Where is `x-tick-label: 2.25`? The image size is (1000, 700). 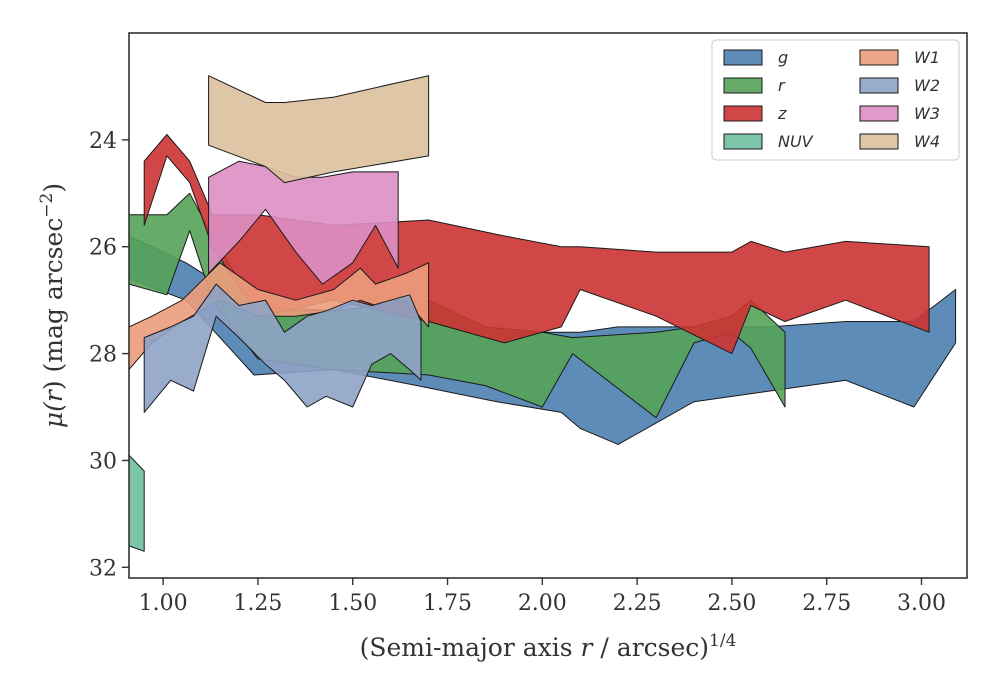 x-tick-label: 2.25 is located at coordinates (637, 603).